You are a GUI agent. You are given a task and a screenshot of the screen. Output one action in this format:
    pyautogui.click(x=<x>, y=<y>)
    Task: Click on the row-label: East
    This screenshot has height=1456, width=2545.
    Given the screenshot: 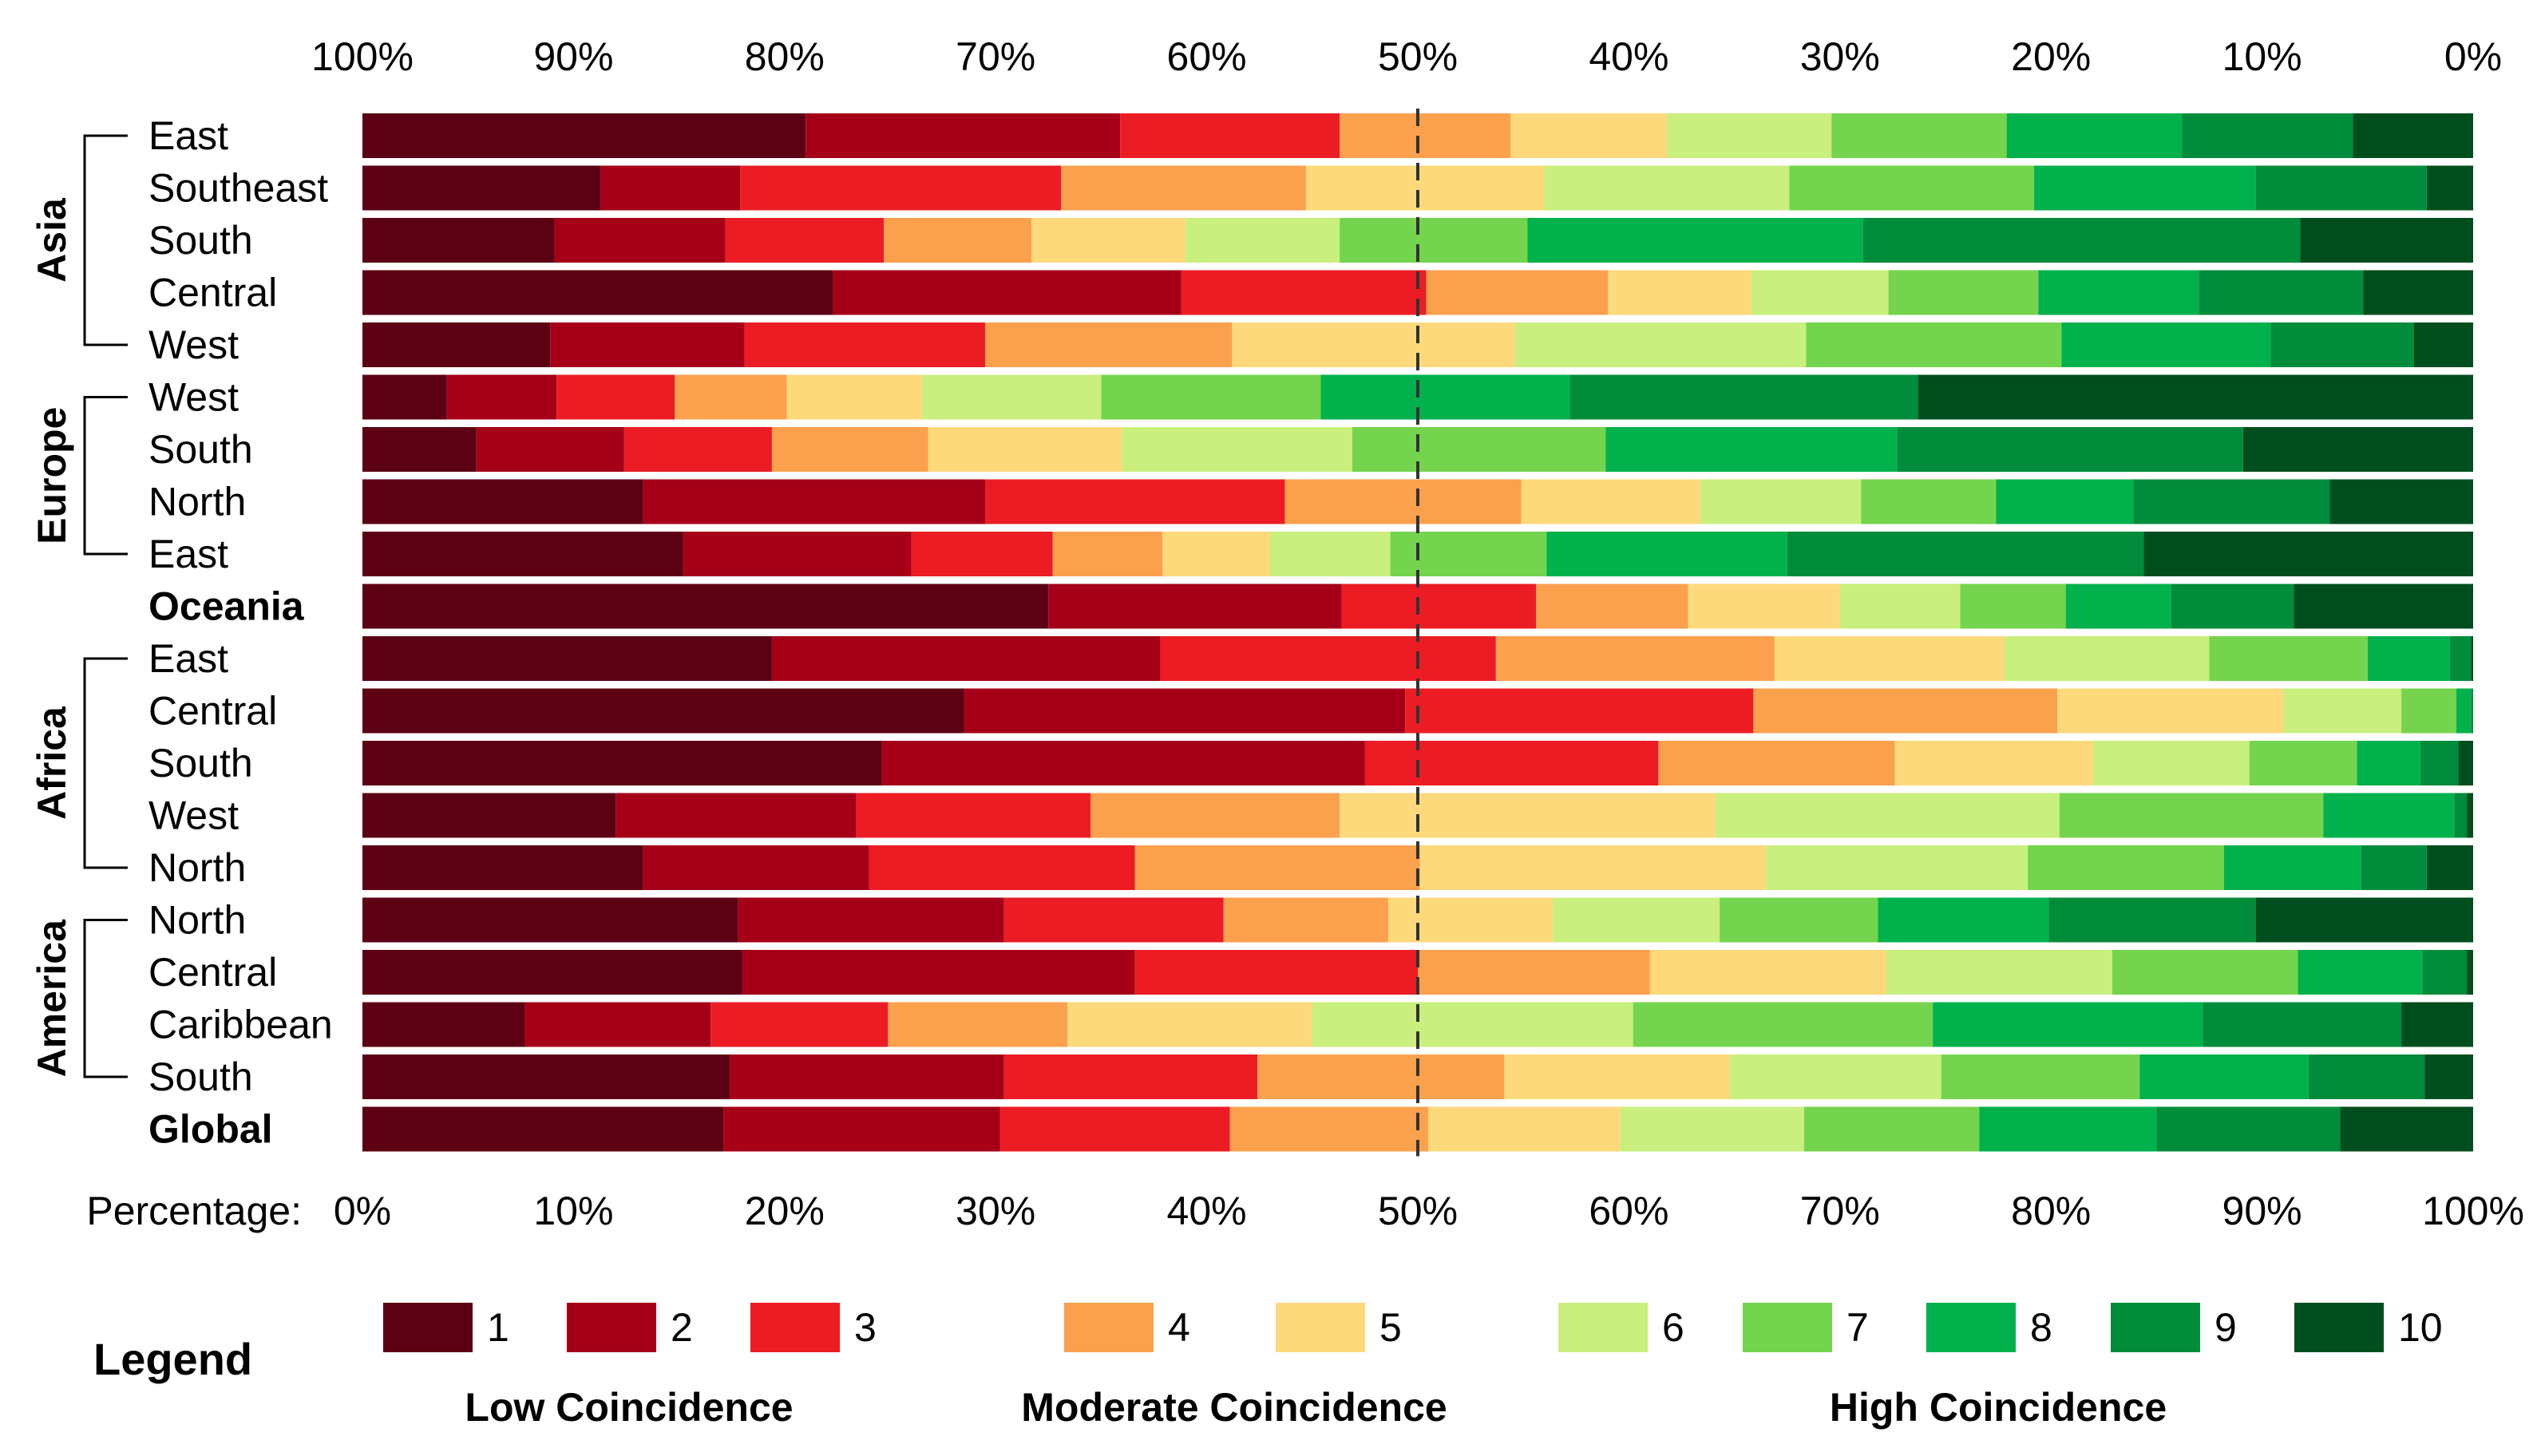 What is the action you would take?
    pyautogui.click(x=188, y=554)
    